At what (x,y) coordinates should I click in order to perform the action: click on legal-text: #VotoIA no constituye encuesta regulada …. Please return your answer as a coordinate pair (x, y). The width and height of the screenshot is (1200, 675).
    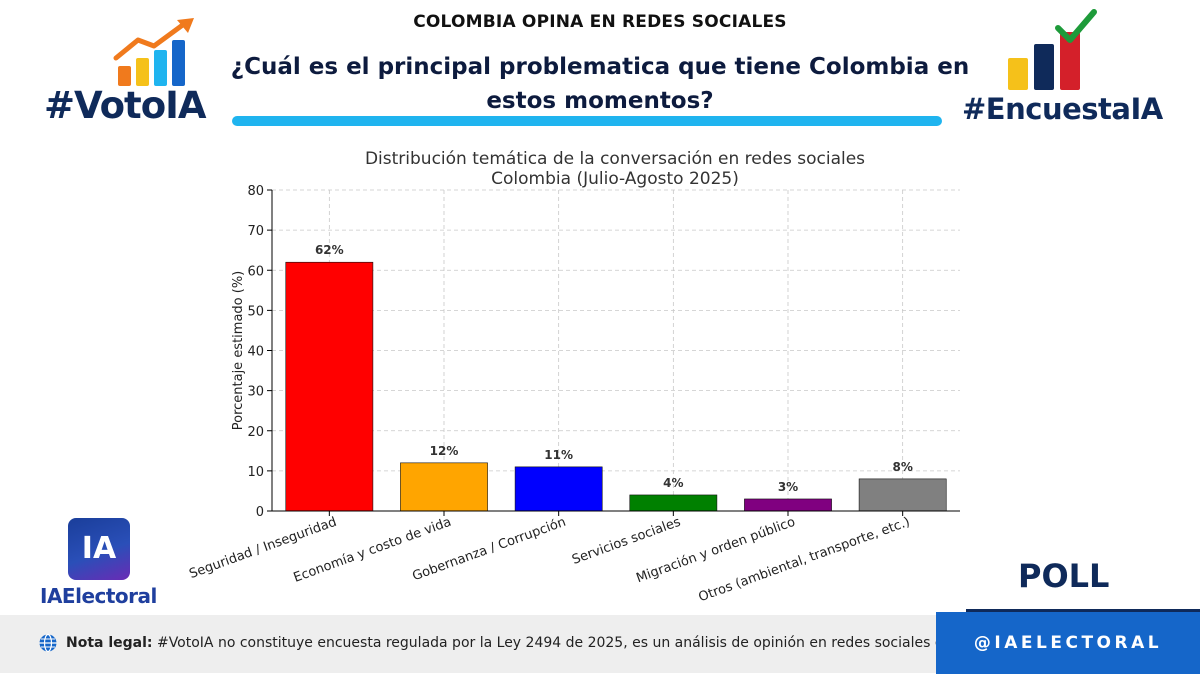
    Looking at the image, I should click on (567, 643).